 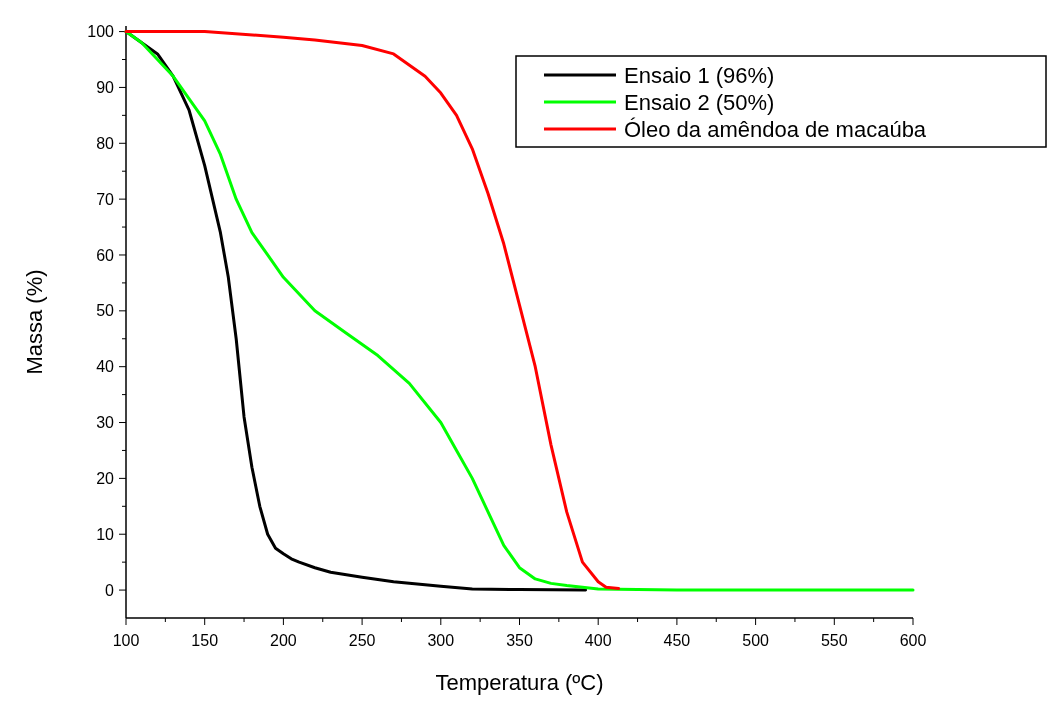 I want to click on x-tick-label: 150, so click(x=205, y=640).